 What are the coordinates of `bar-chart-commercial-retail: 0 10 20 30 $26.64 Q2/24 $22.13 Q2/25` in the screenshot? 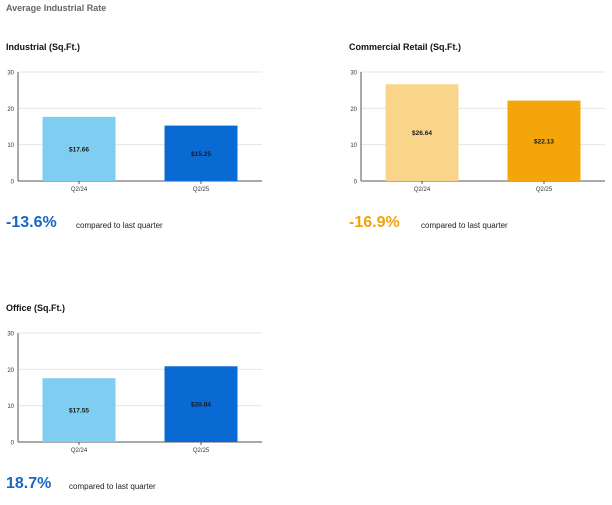 It's located at (477, 132).